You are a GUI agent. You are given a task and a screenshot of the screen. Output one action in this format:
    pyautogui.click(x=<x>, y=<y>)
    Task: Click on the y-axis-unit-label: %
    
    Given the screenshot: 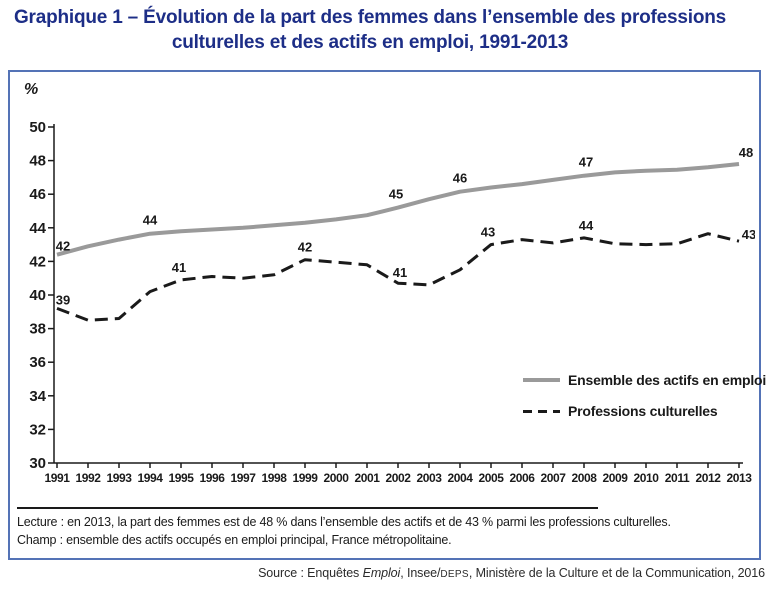 What is the action you would take?
    pyautogui.click(x=31, y=89)
    